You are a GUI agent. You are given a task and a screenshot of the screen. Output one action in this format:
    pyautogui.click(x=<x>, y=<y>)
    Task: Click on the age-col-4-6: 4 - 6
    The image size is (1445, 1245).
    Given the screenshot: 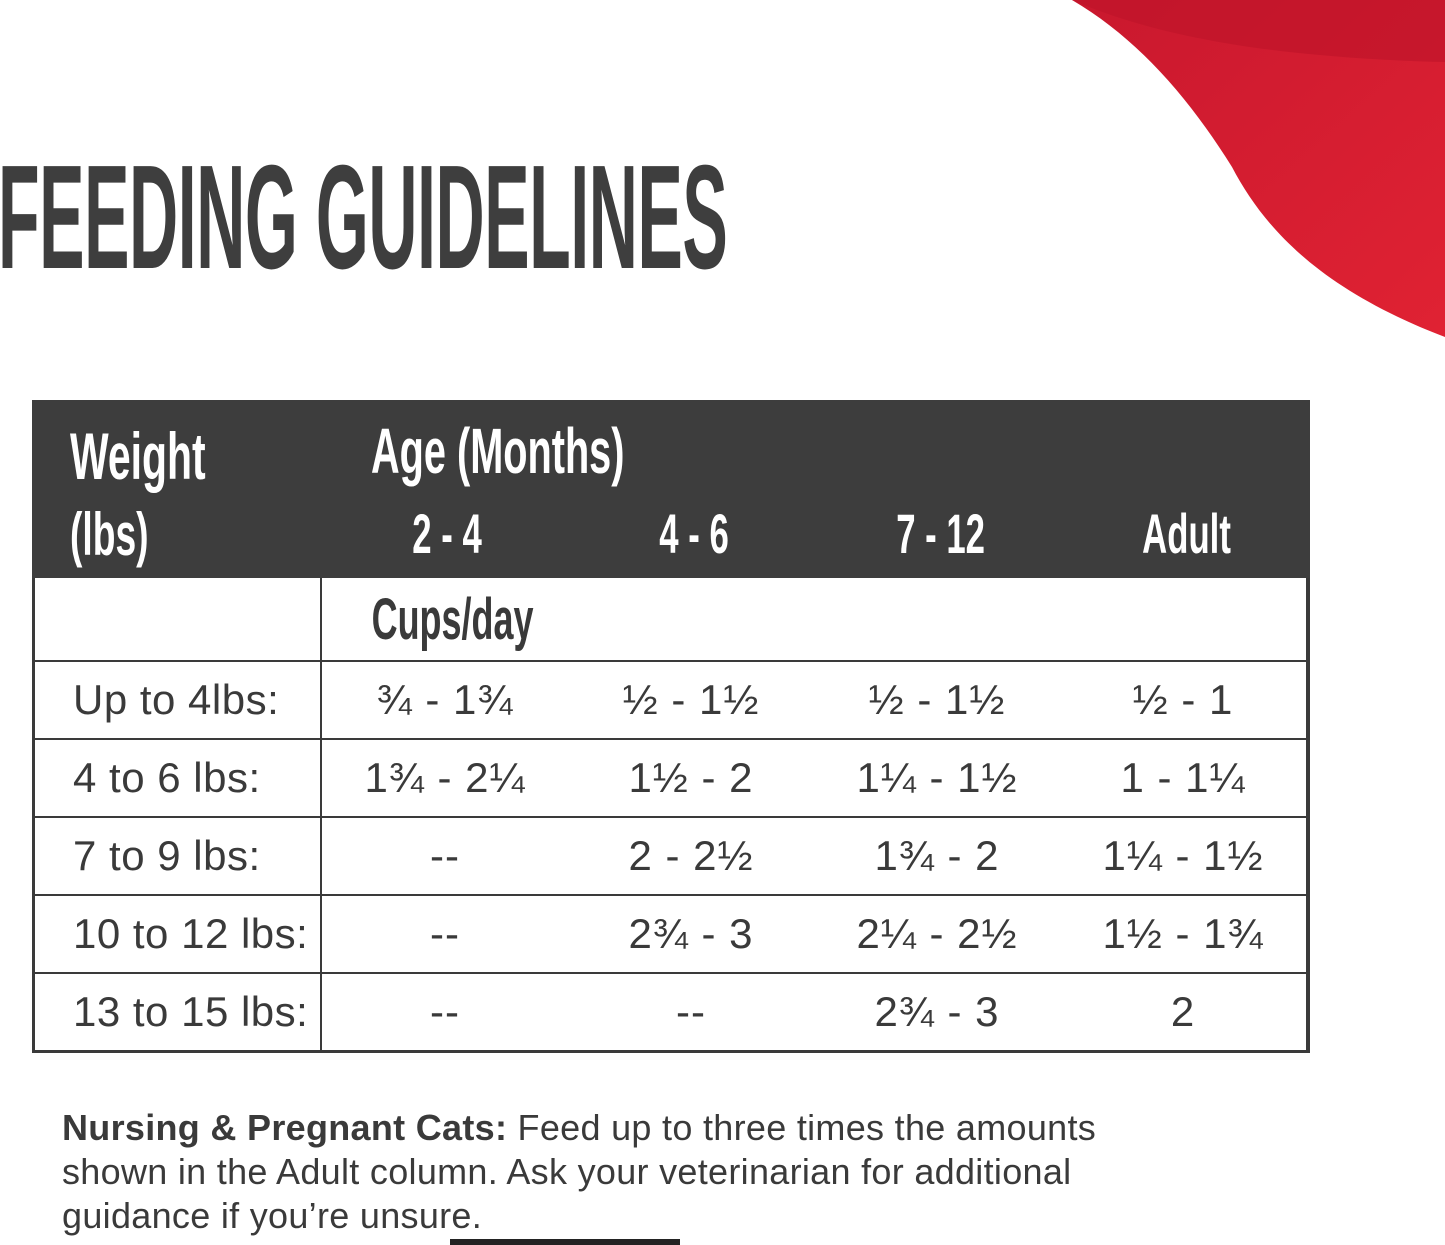 What is the action you would take?
    pyautogui.click(x=694, y=533)
    